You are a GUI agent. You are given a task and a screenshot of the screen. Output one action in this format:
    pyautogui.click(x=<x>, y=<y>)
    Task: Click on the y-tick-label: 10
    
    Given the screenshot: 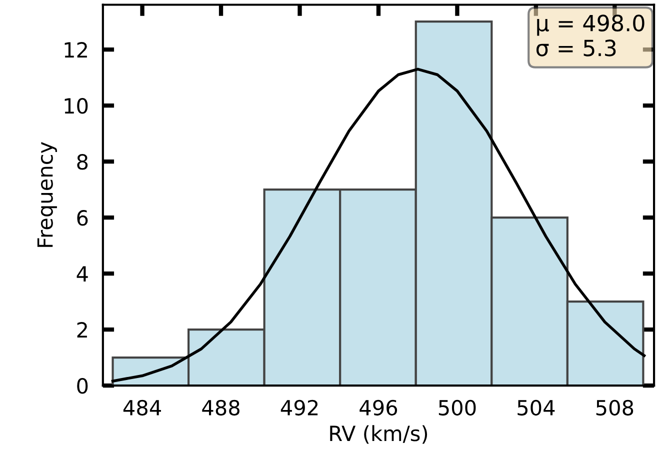 What is the action you would take?
    pyautogui.click(x=76, y=106)
    